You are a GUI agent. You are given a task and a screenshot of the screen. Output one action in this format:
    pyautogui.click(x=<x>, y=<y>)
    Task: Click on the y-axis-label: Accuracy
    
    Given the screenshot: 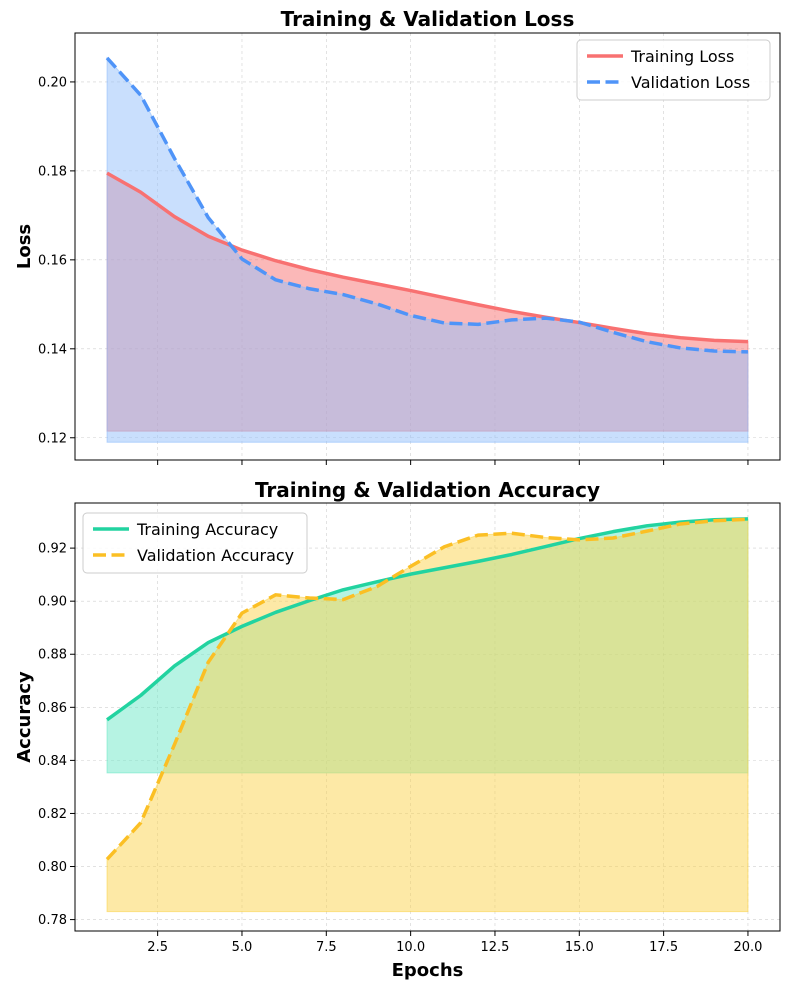 What is the action you would take?
    pyautogui.click(x=24, y=717)
    